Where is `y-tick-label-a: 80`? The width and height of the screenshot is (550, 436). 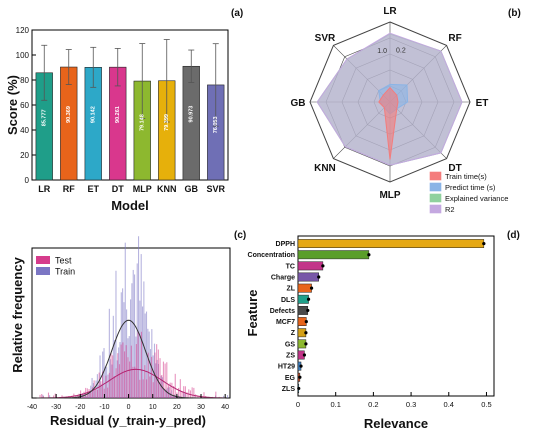 y-tick-label-a: 80 is located at coordinates (24, 80).